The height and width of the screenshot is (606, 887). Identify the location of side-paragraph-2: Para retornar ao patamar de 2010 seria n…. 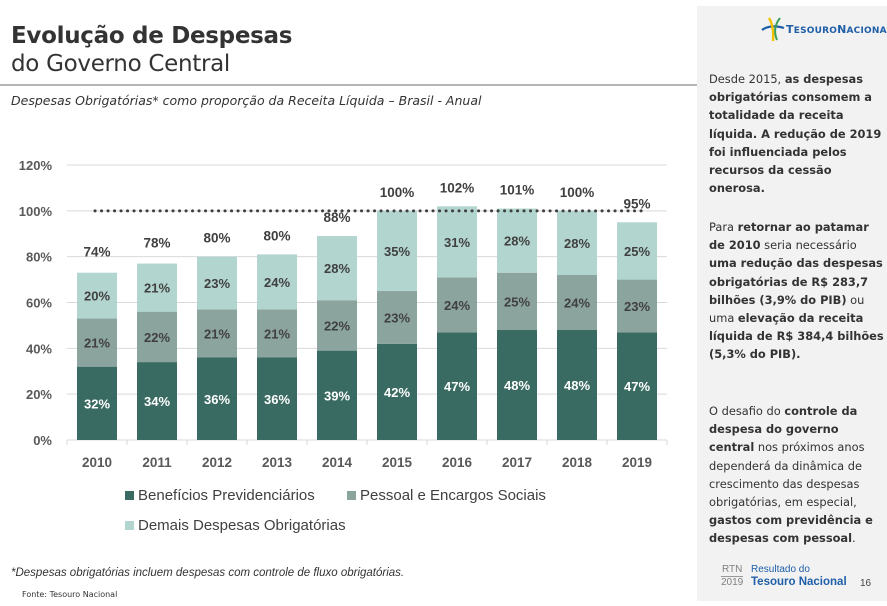
(798, 291).